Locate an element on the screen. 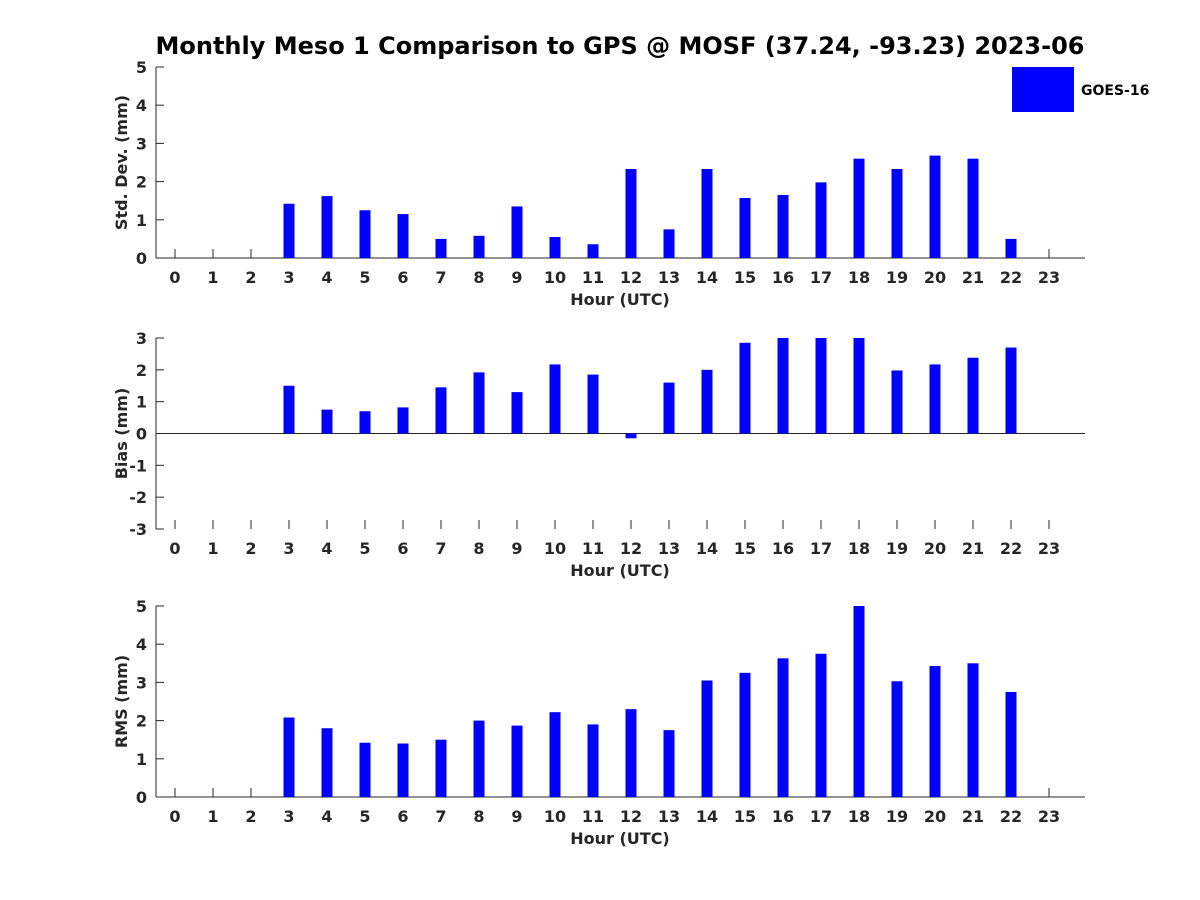 The width and height of the screenshot is (1200, 900). x-tick-label: 6 is located at coordinates (402, 548).